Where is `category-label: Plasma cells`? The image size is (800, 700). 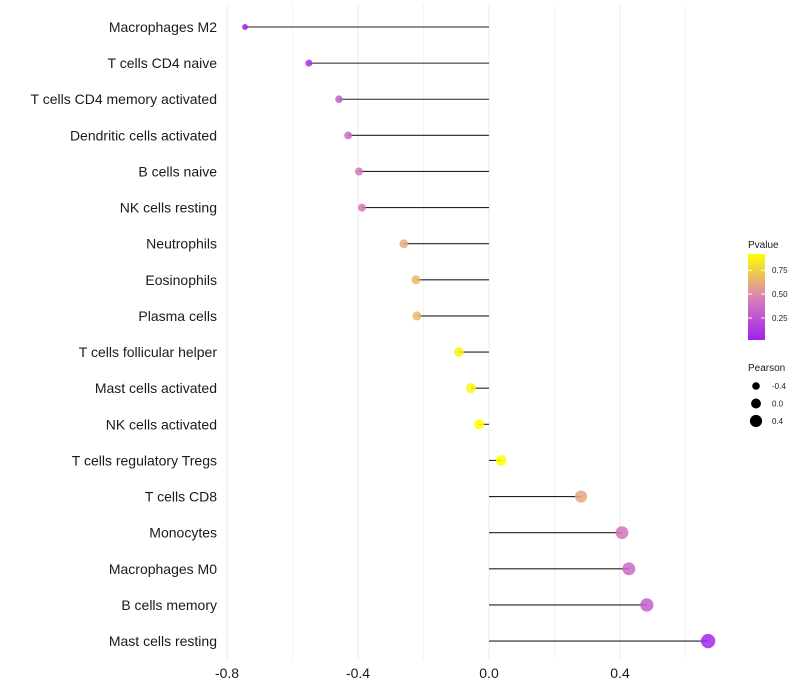
category-label: Plasma cells is located at coordinates (177, 316).